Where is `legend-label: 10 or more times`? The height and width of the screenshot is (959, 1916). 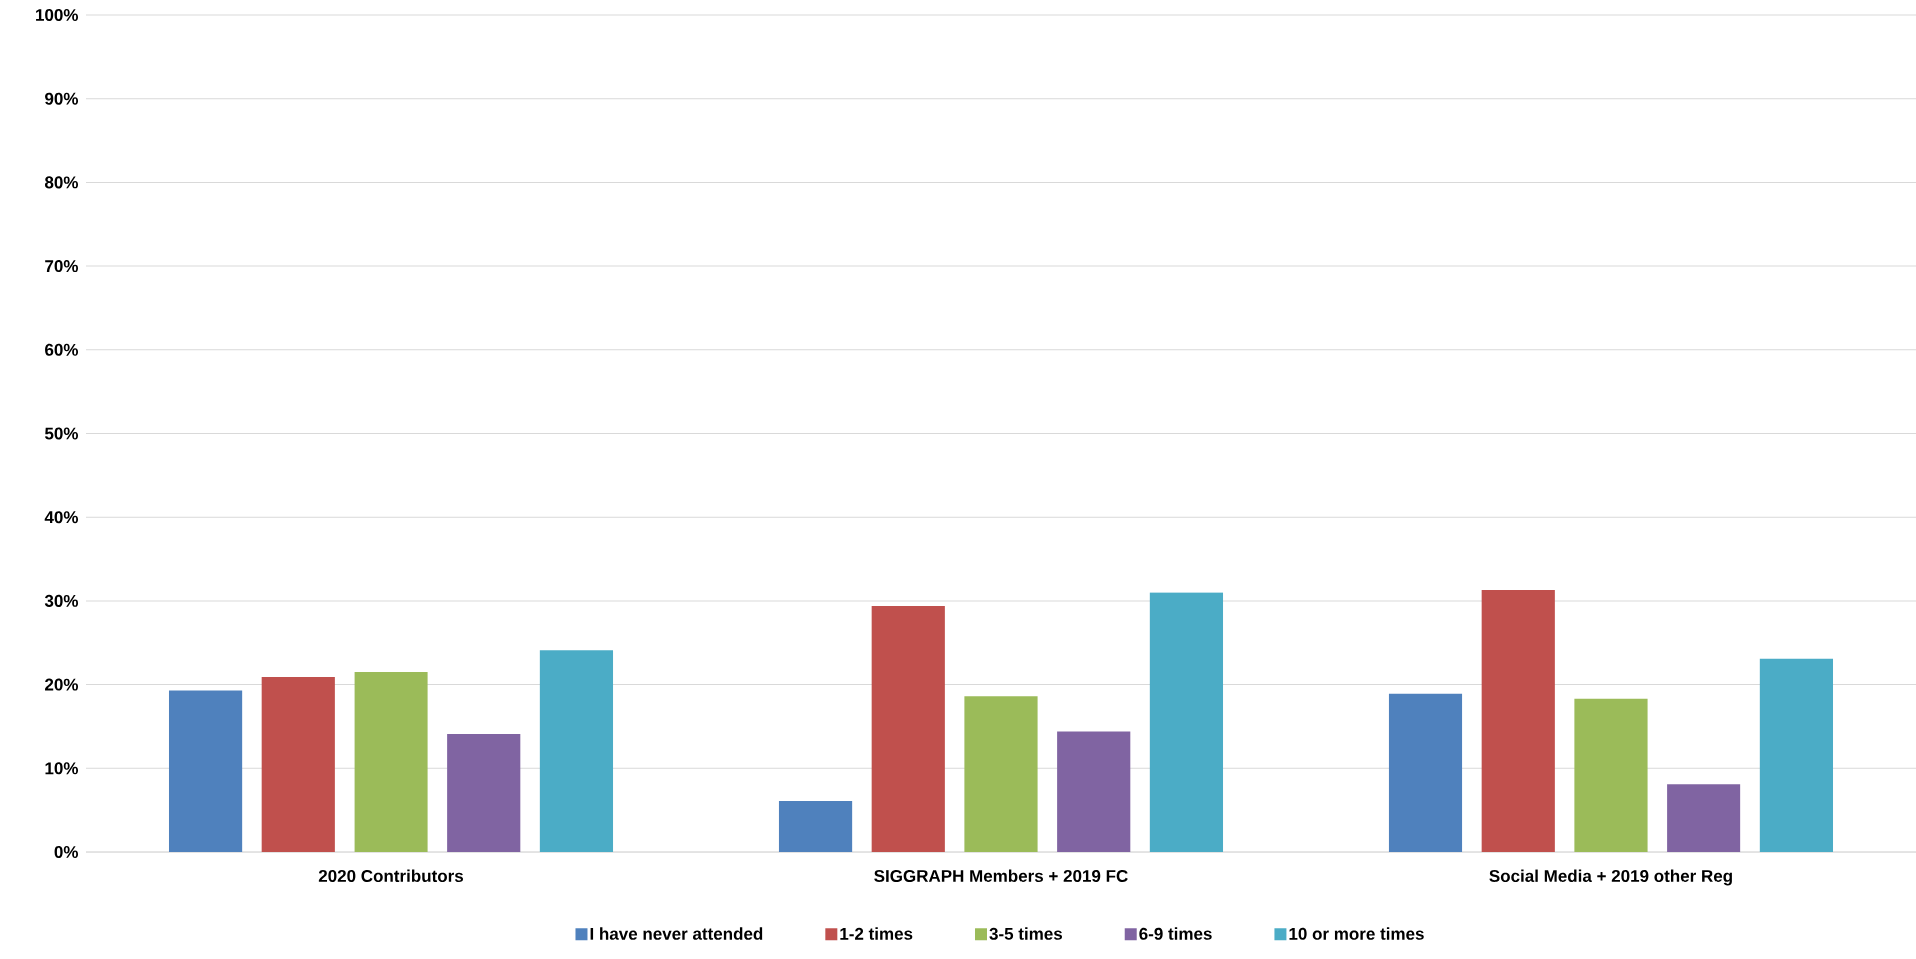 legend-label: 10 or more times is located at coordinates (1356, 933).